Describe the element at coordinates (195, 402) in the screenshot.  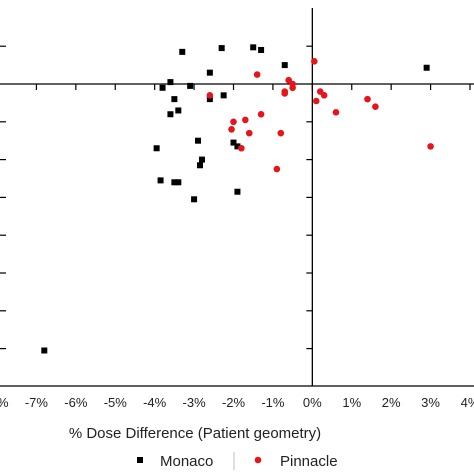
I see `x-tick-label: -3%` at that location.